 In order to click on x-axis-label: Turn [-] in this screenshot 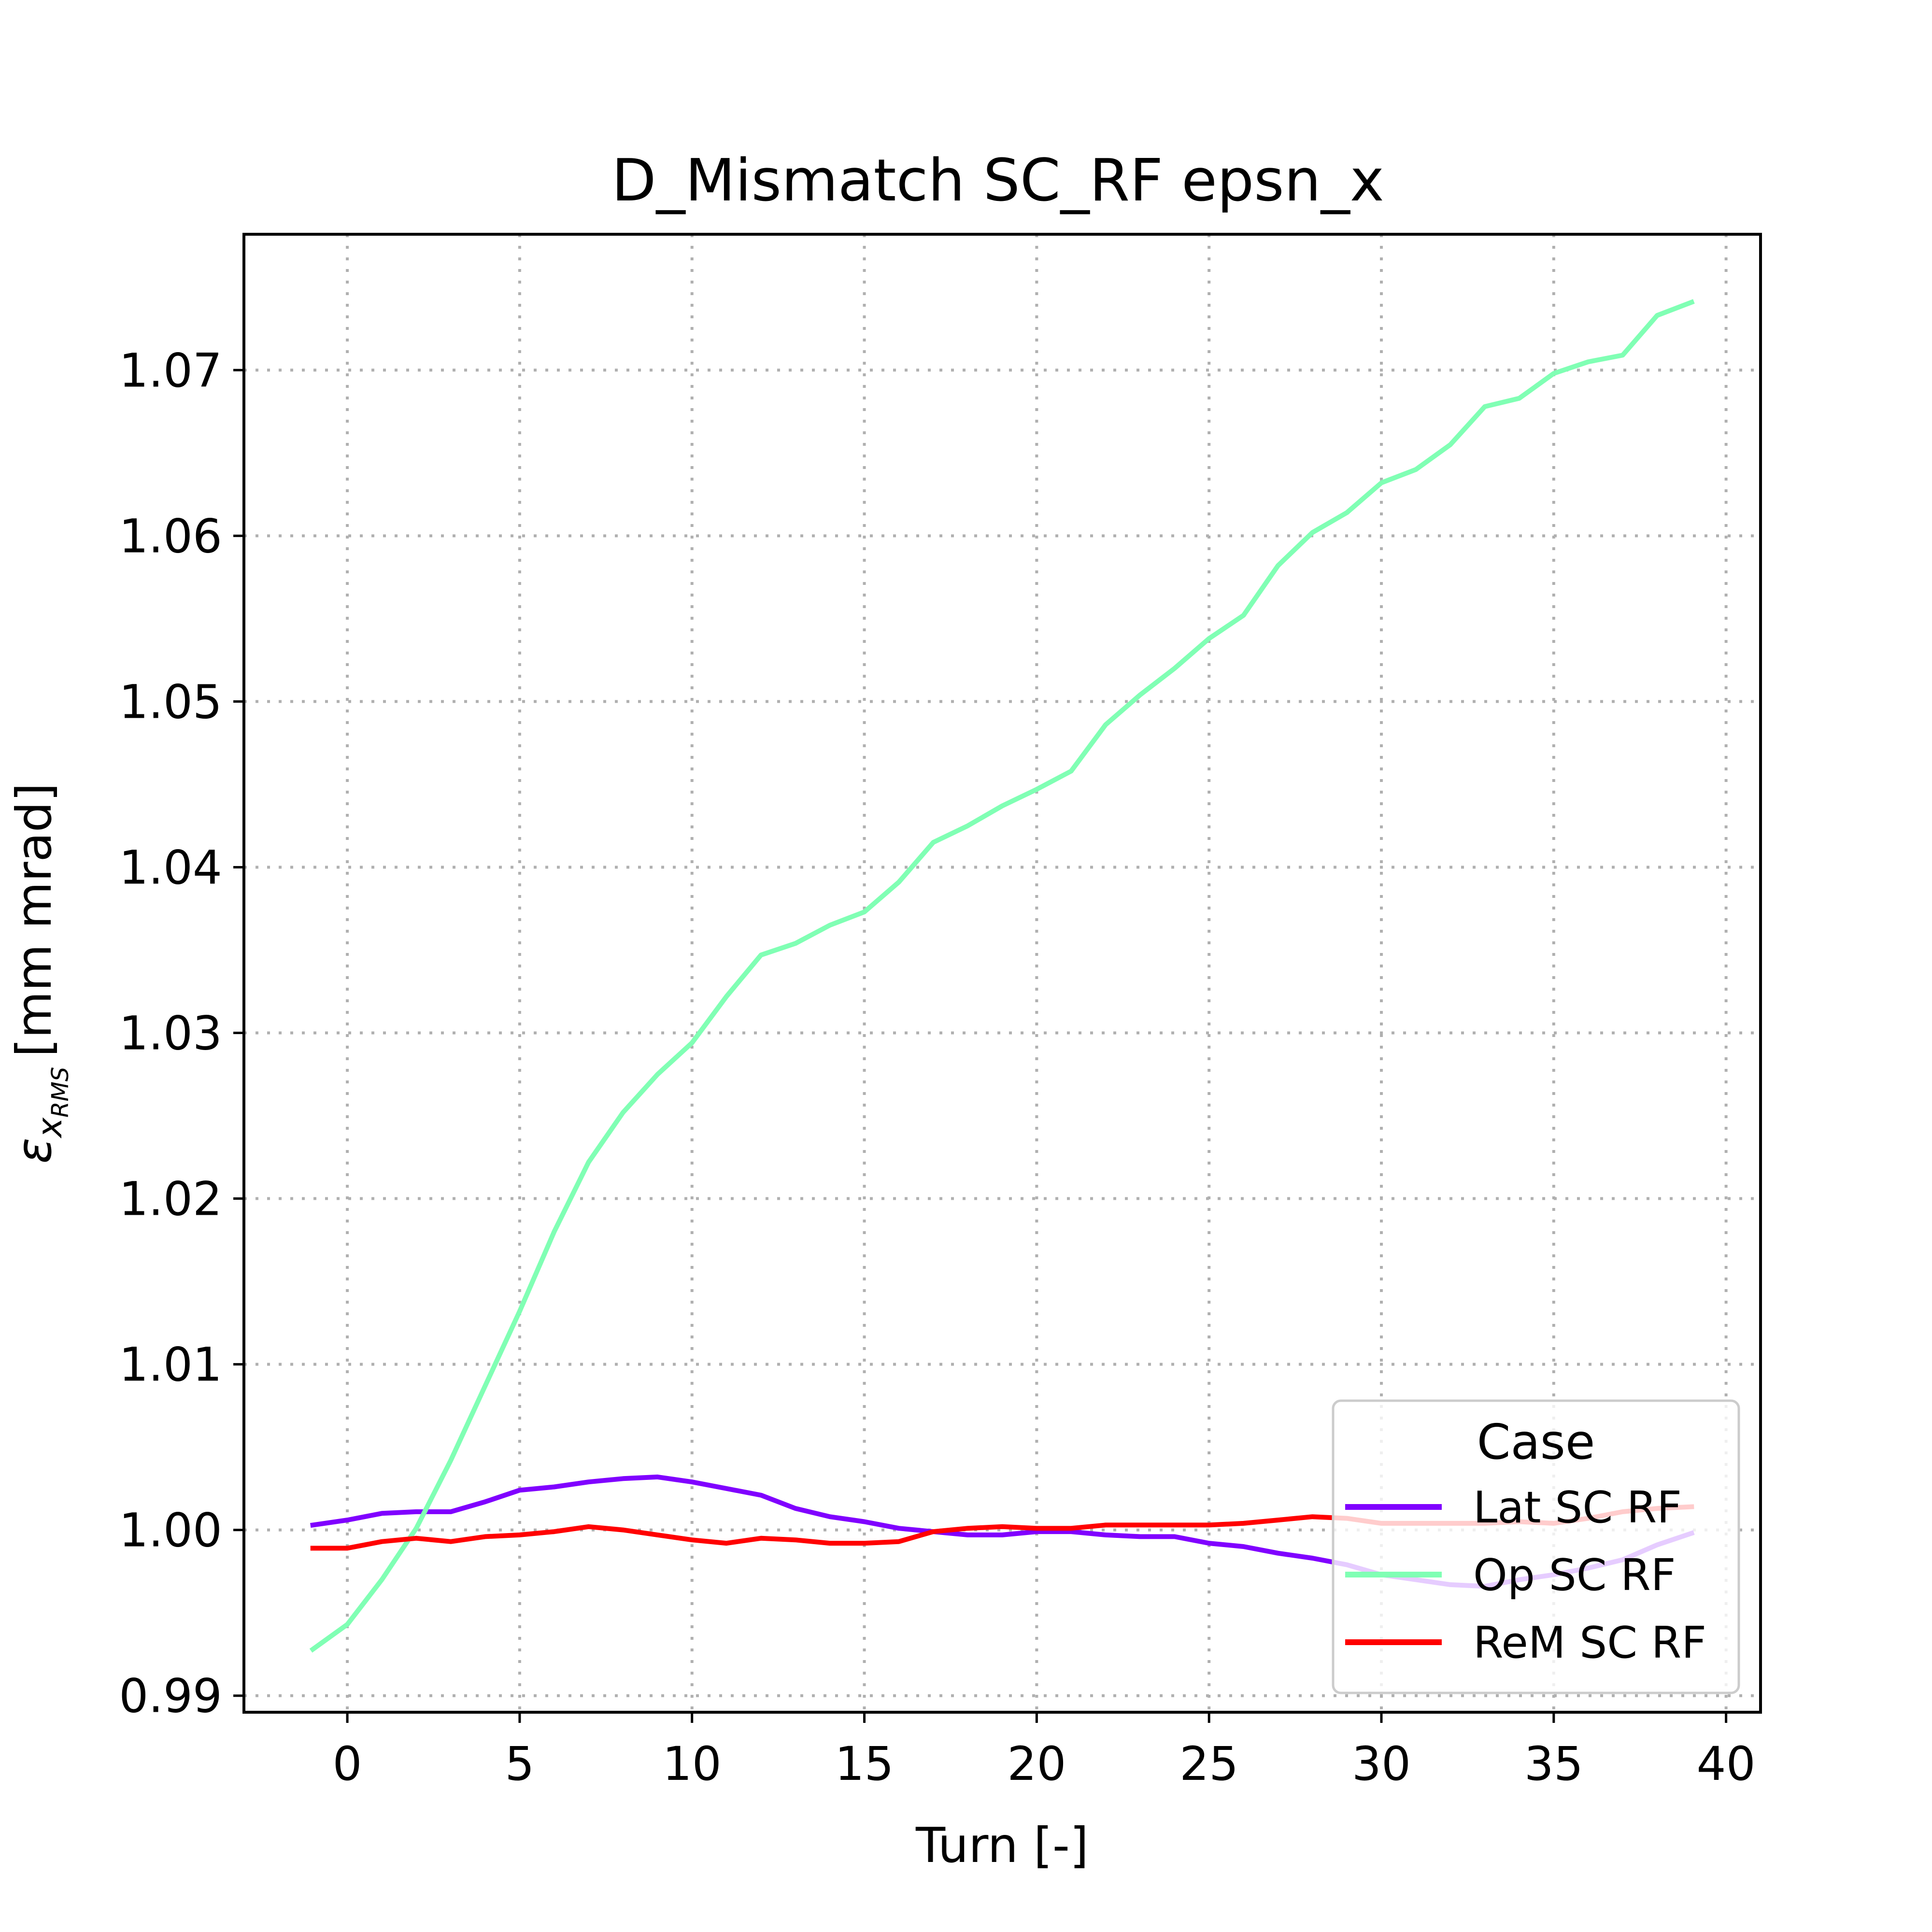, I will do `click(1002, 1845)`.